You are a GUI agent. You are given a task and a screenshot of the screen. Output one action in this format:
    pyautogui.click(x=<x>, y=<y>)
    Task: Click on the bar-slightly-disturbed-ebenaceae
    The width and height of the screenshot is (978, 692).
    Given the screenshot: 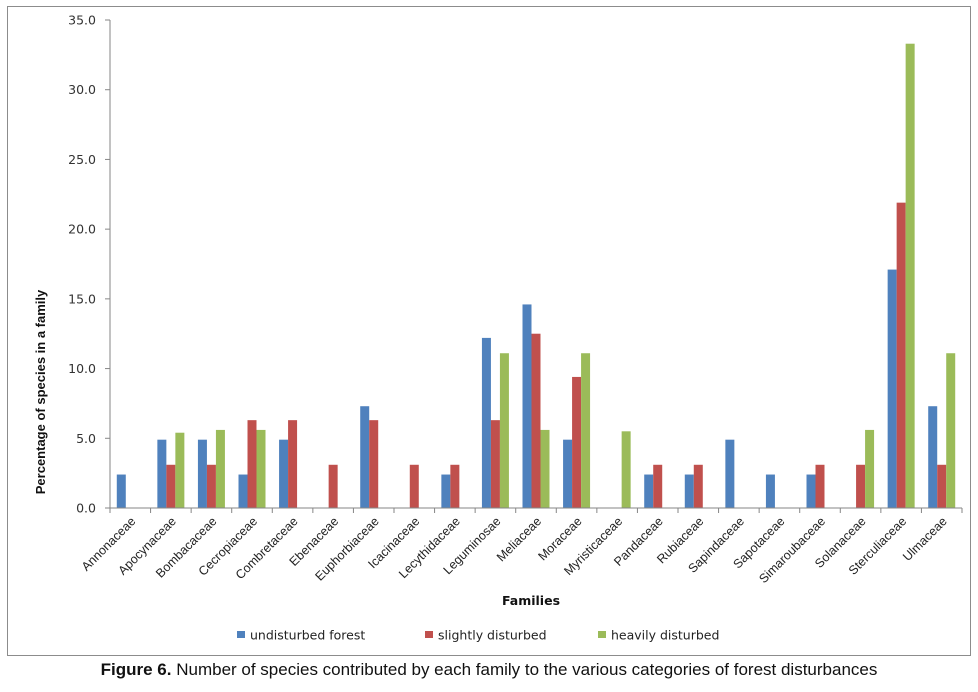 What is the action you would take?
    pyautogui.click(x=333, y=486)
    